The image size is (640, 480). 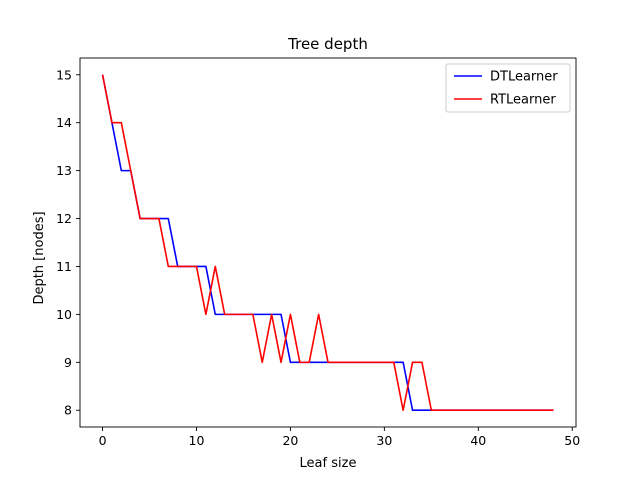 What do you see at coordinates (327, 44) in the screenshot?
I see `chart-title: Tree depth` at bounding box center [327, 44].